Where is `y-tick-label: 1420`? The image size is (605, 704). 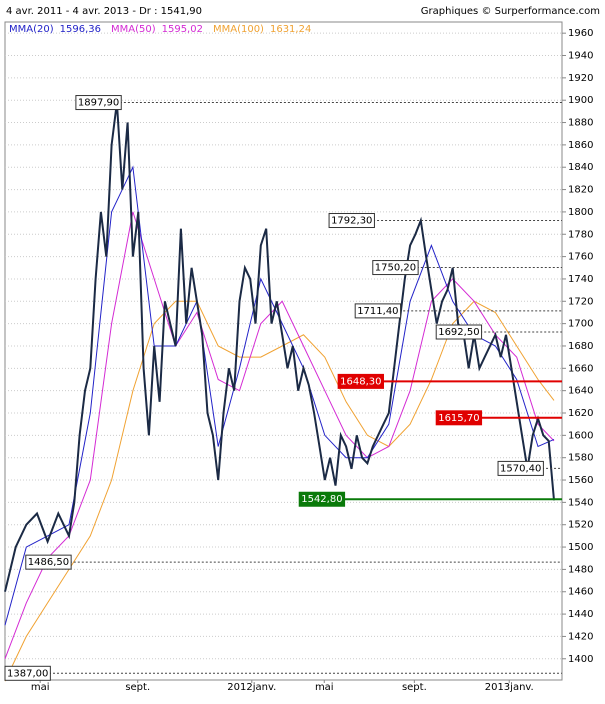
y-tick-label: 1420 is located at coordinates (580, 636).